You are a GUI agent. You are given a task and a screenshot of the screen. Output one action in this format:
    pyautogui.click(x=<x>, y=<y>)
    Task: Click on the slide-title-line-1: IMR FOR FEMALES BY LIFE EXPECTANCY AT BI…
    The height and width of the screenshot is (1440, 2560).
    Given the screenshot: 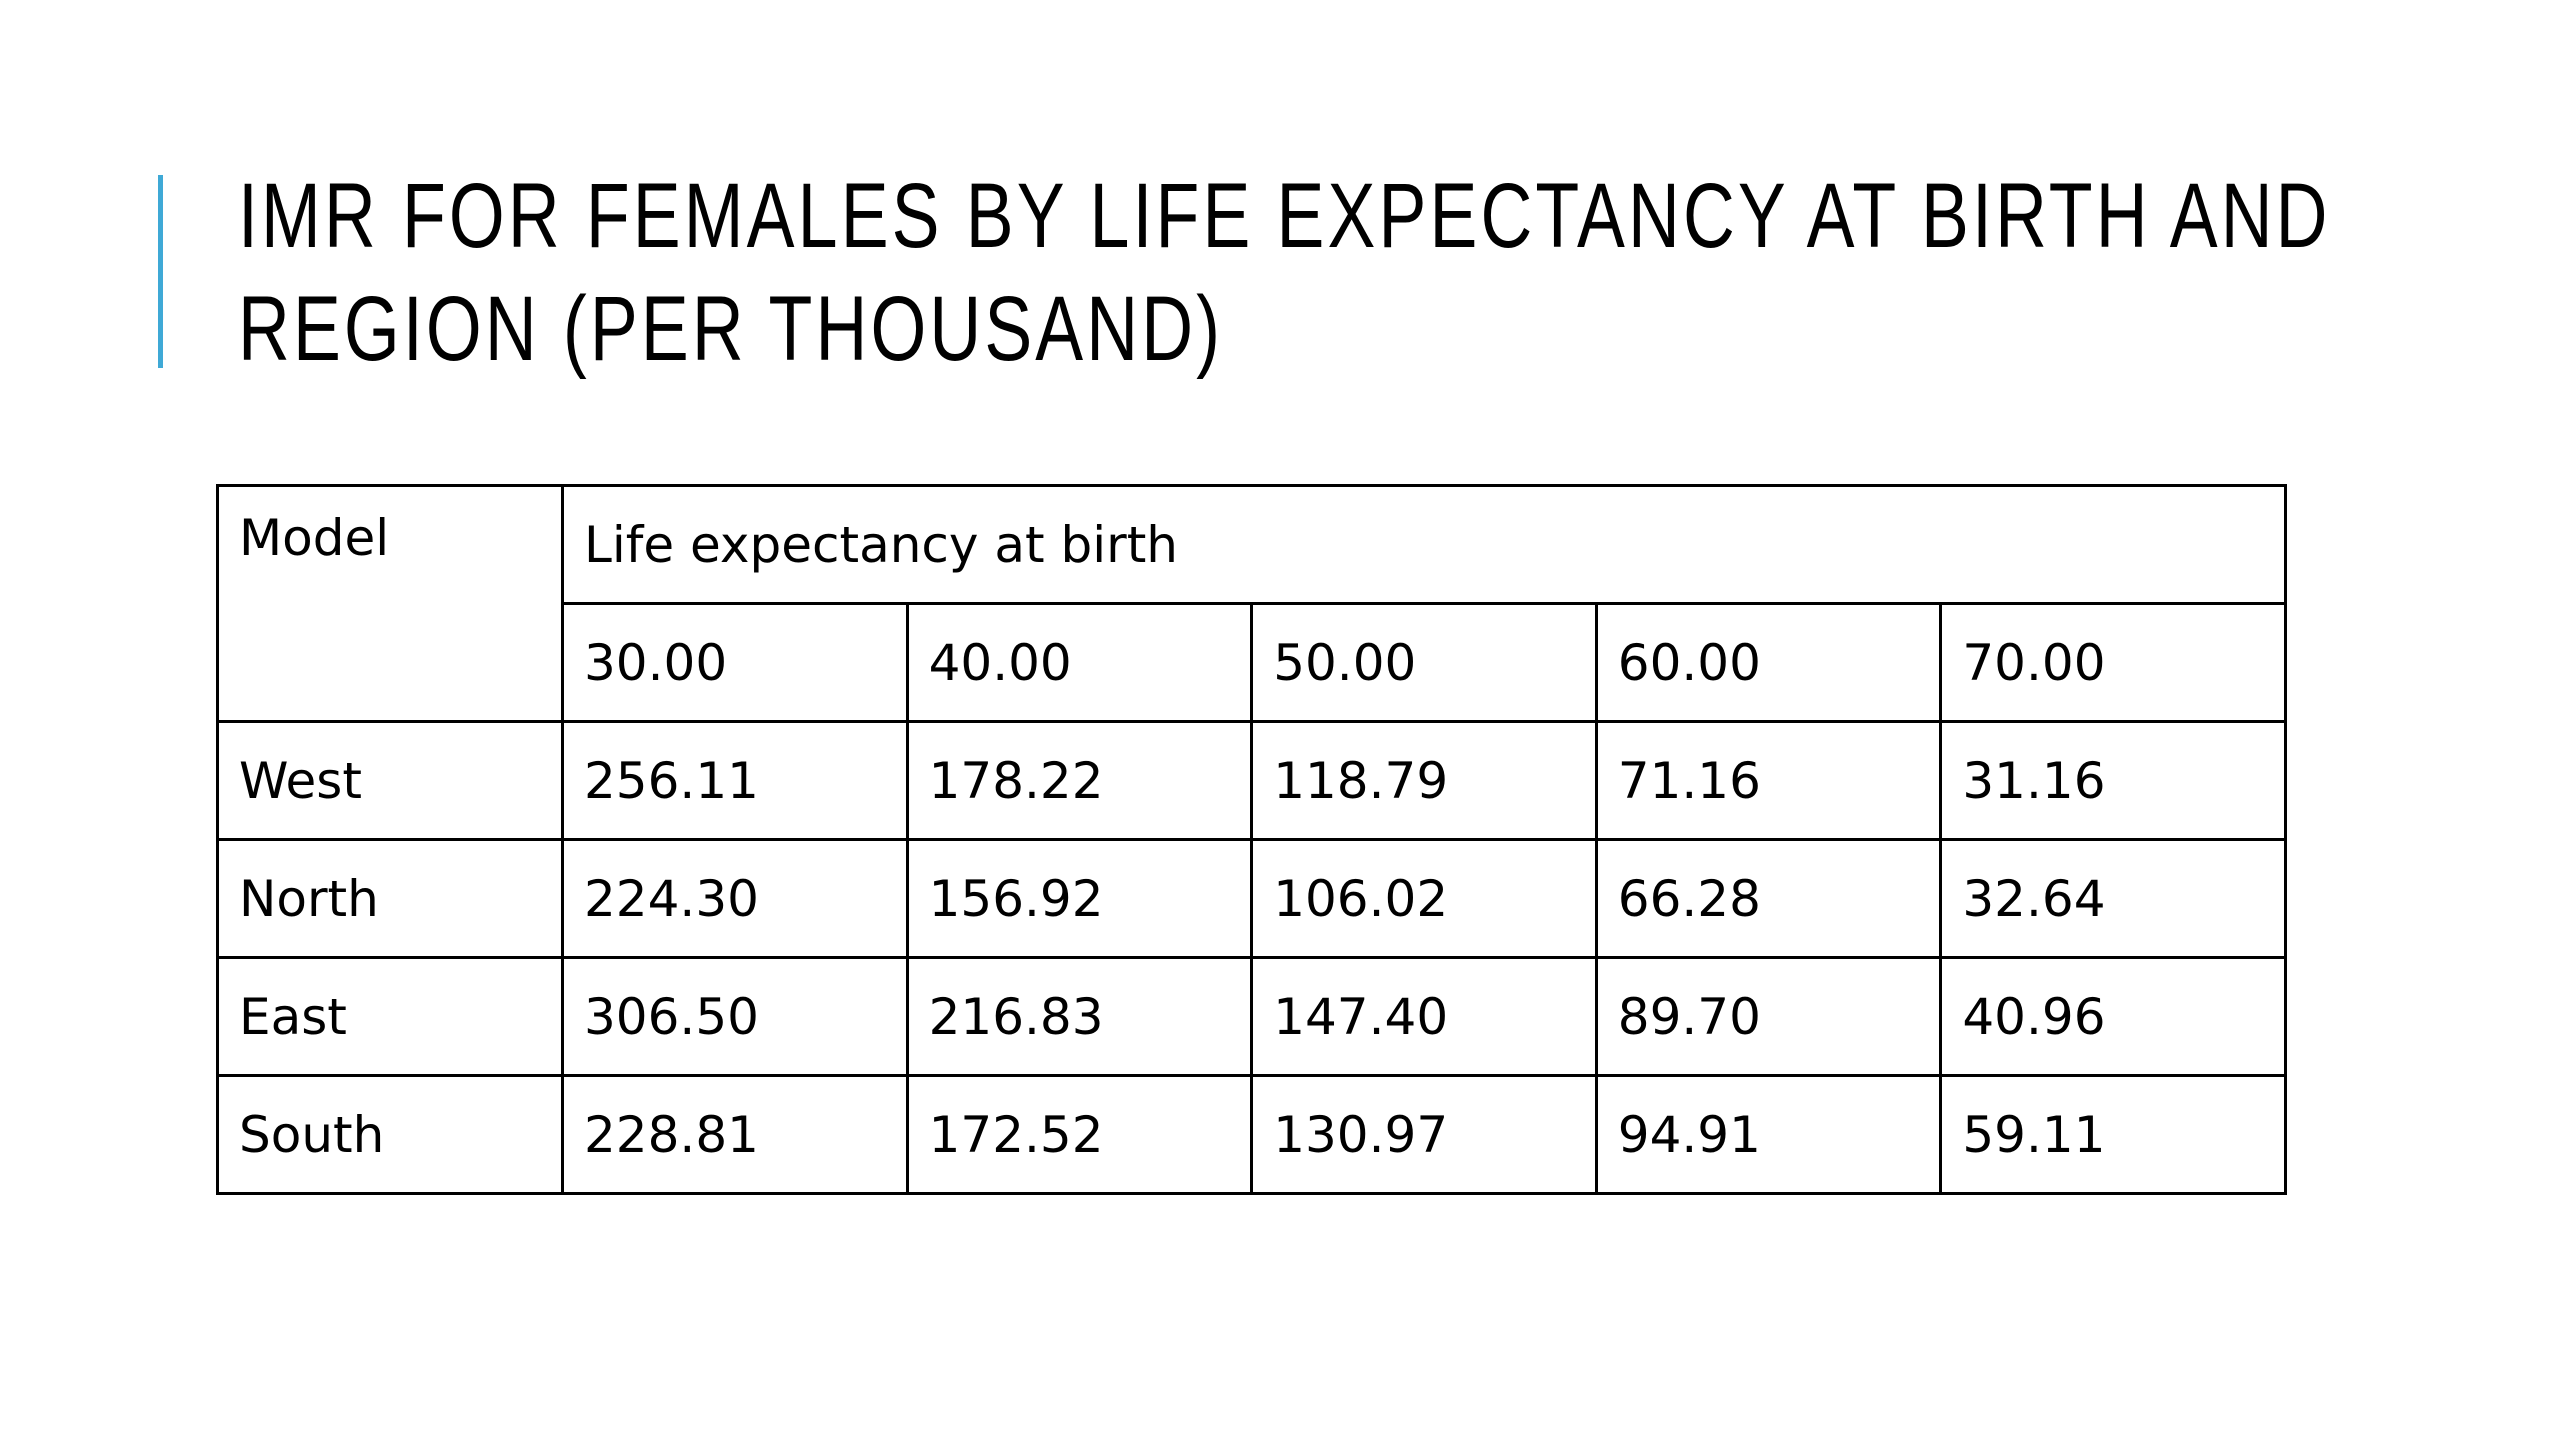 What is the action you would take?
    pyautogui.click(x=1284, y=216)
    